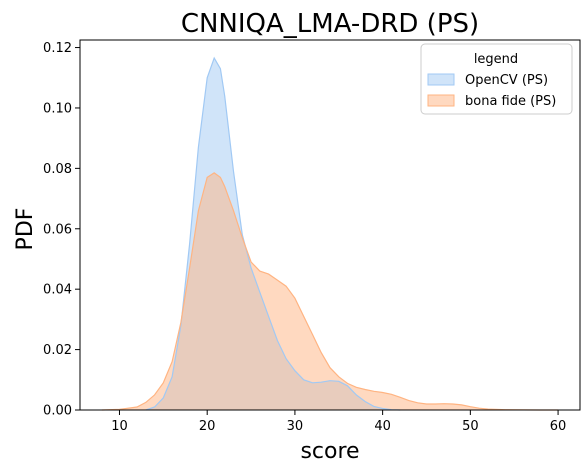 The image size is (586, 473). I want to click on legend: legend OpenCV (PS) bona fide (PS), so click(496, 79).